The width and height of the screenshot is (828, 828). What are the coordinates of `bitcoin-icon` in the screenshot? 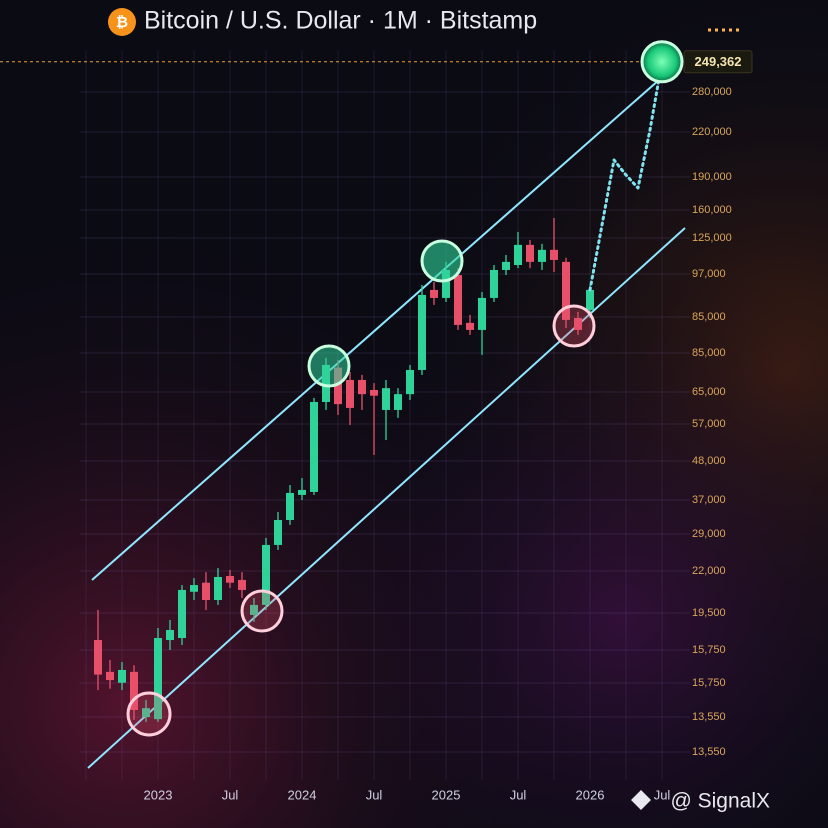 It's located at (122, 22).